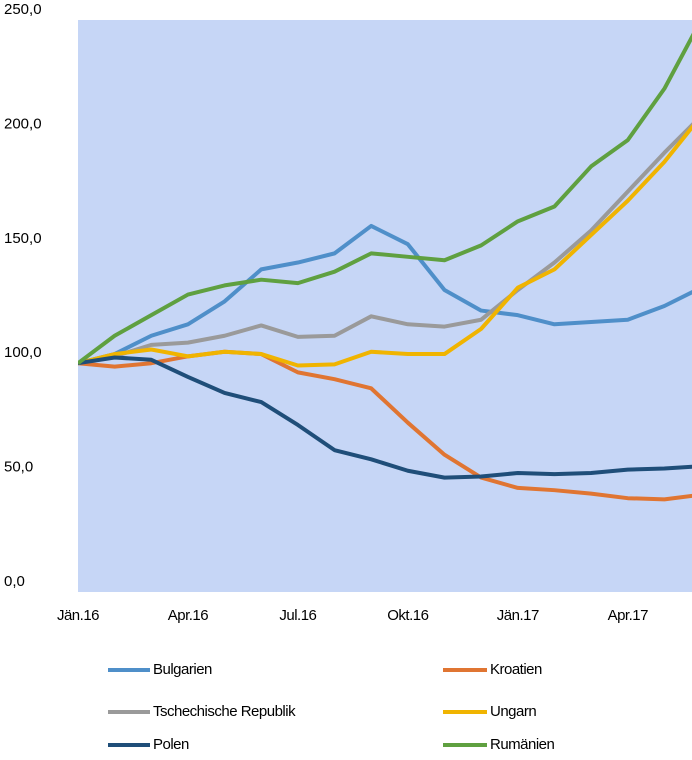 This screenshot has height=760, width=692. I want to click on x-tick-label: Apr.17, so click(628, 615).